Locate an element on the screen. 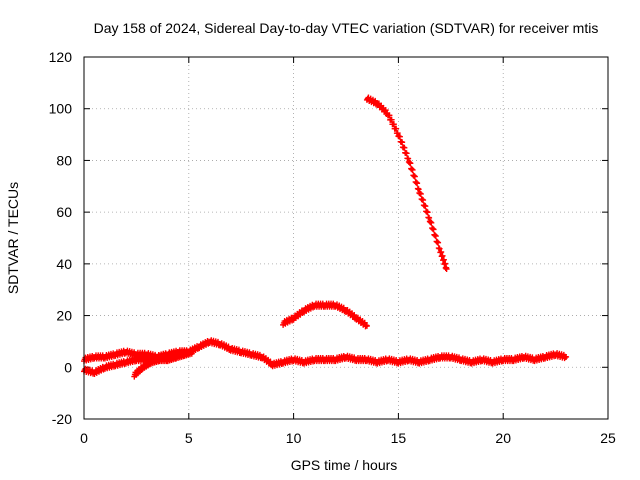 The height and width of the screenshot is (480, 640). y-tick-label: 120 is located at coordinates (61, 57).